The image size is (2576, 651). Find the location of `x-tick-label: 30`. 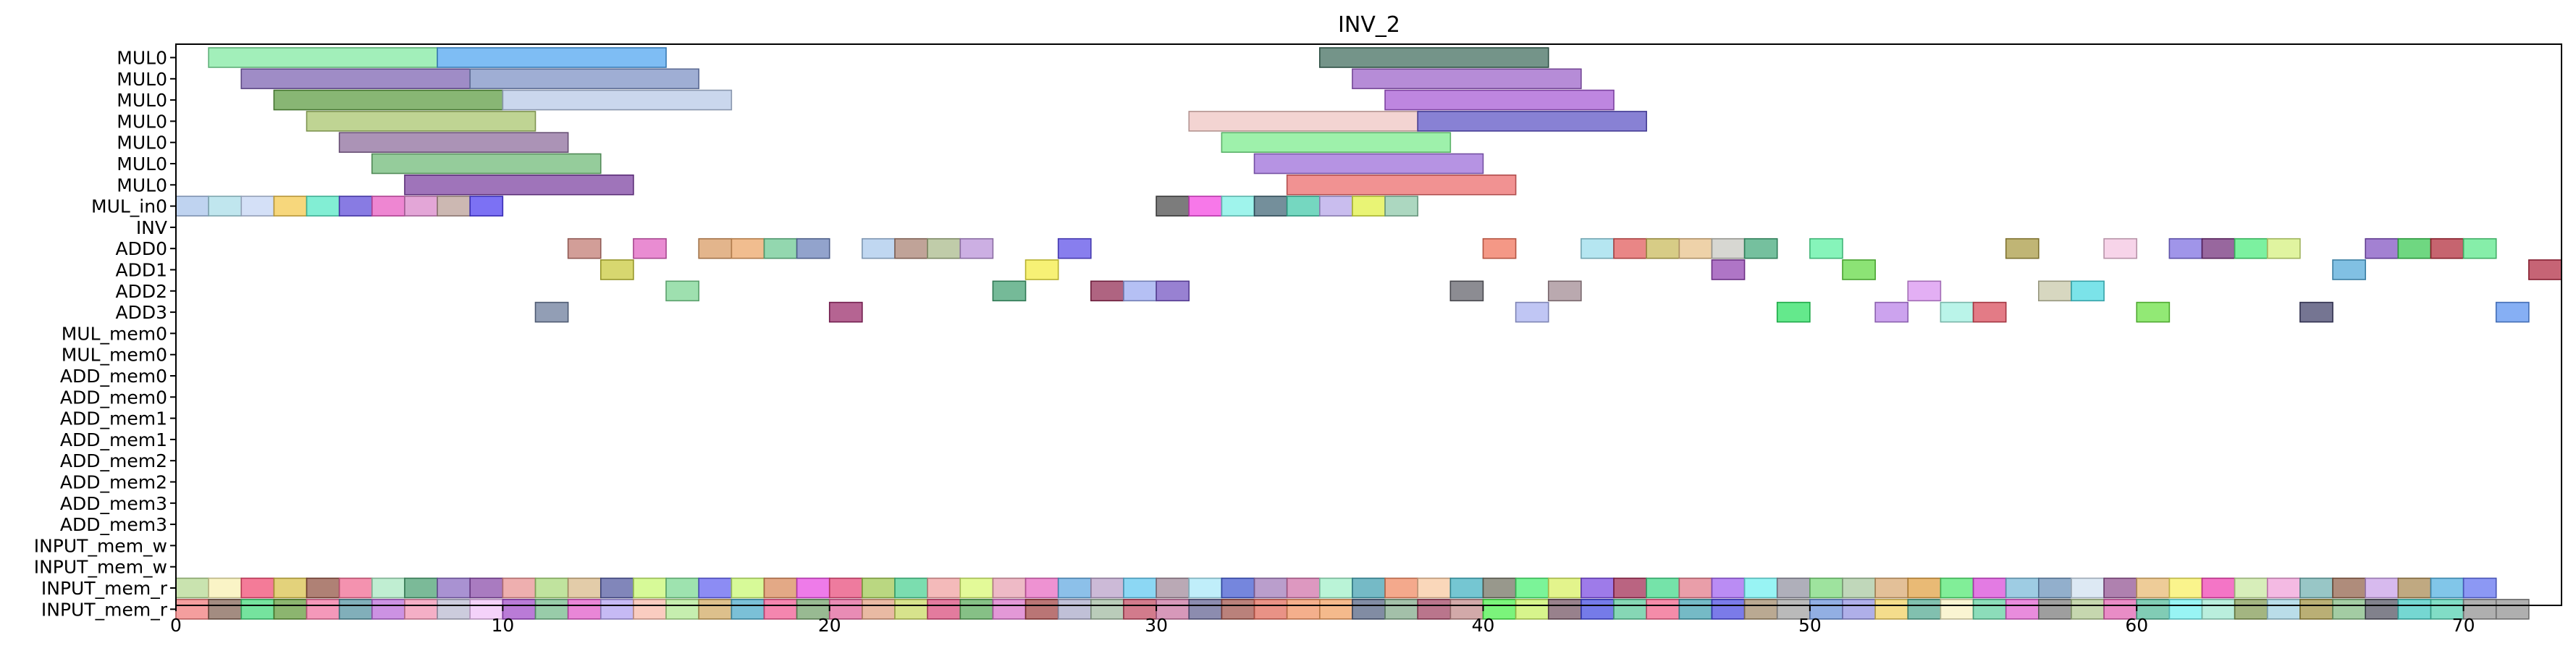

x-tick-label: 30 is located at coordinates (1156, 625).